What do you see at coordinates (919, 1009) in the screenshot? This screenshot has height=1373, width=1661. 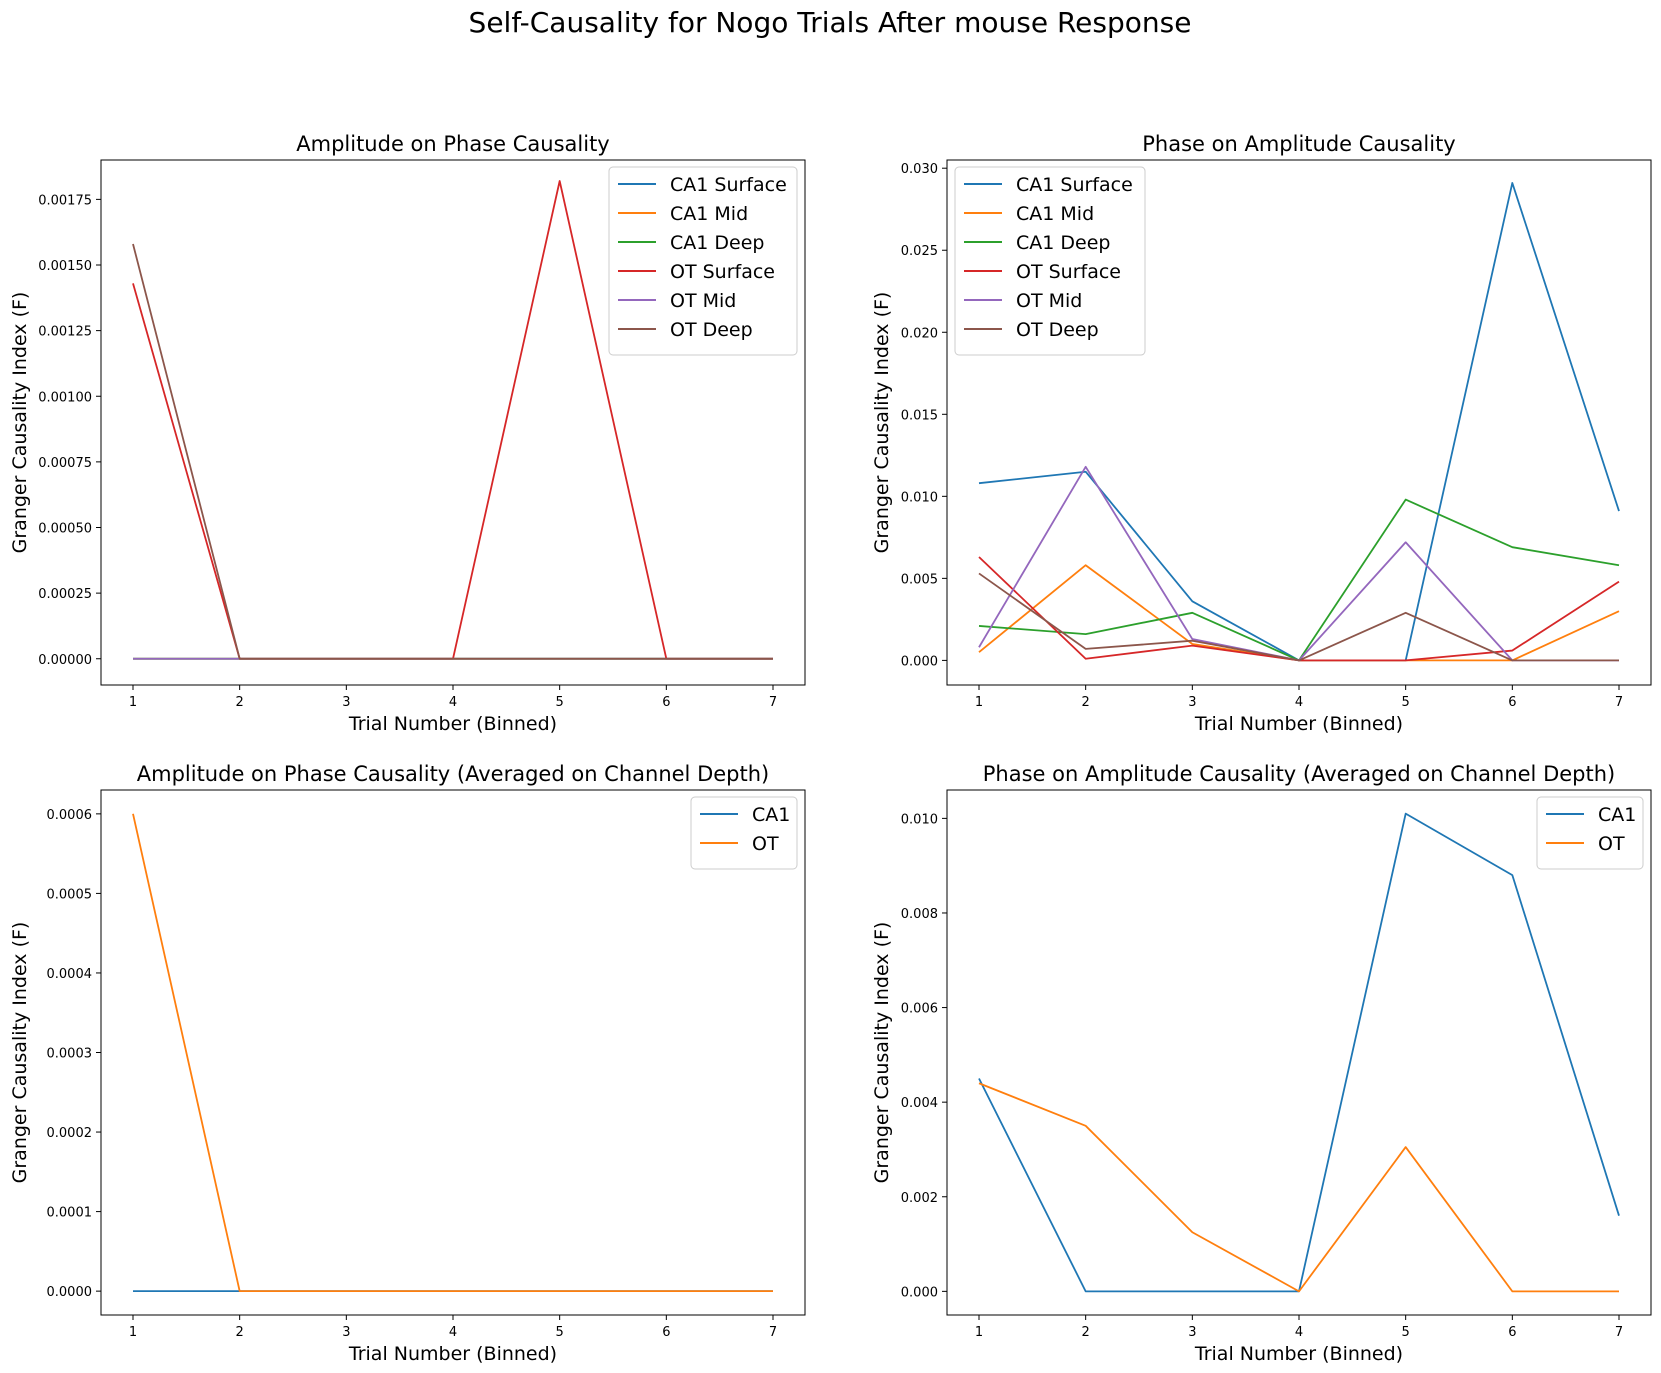 I see `y-tick-label: 0.006` at bounding box center [919, 1009].